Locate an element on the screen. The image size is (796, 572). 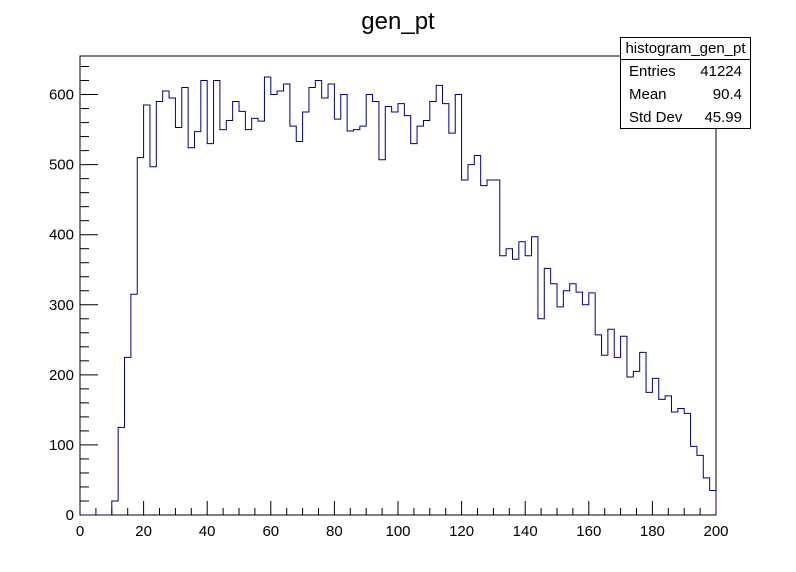
stddev-value: 45.99 is located at coordinates (723, 117).